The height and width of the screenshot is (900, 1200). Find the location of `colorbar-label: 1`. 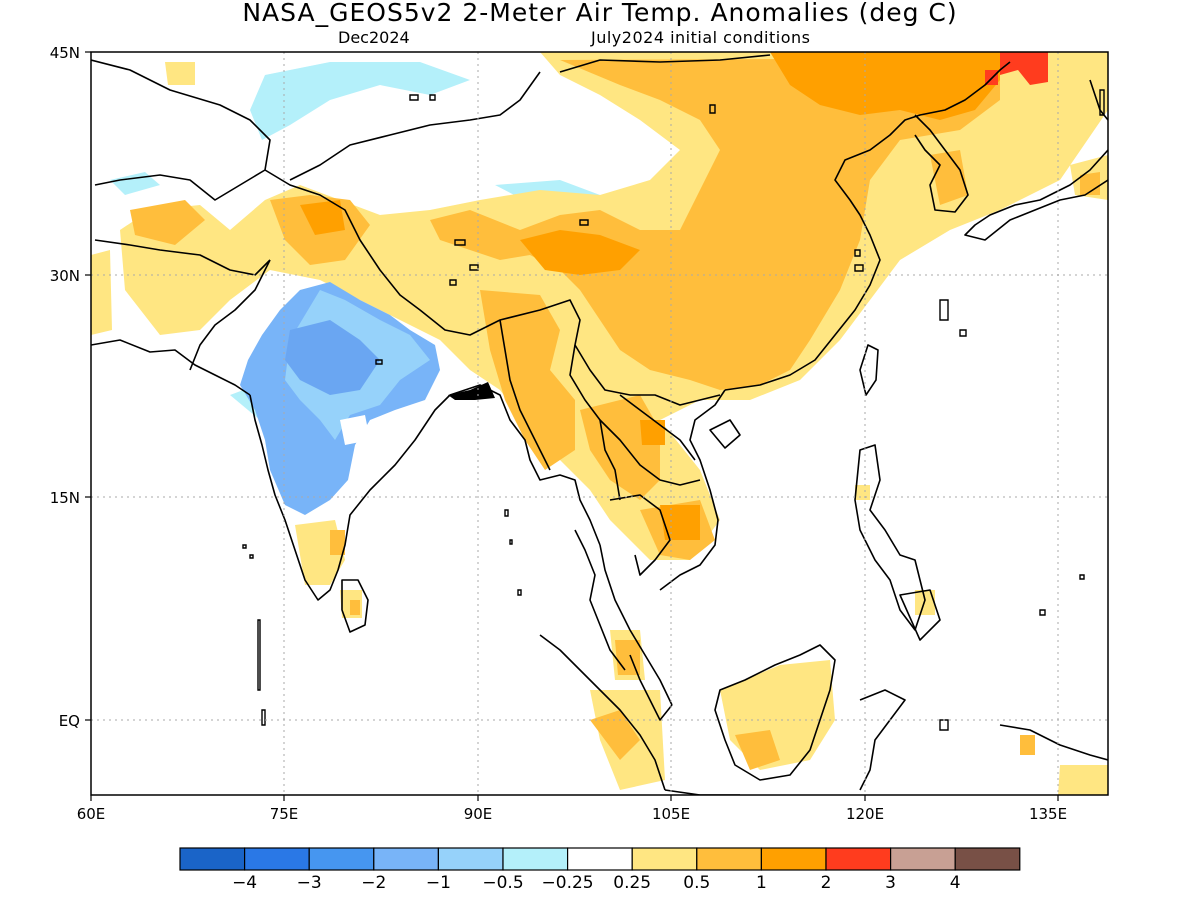

colorbar-label: 1 is located at coordinates (761, 883).